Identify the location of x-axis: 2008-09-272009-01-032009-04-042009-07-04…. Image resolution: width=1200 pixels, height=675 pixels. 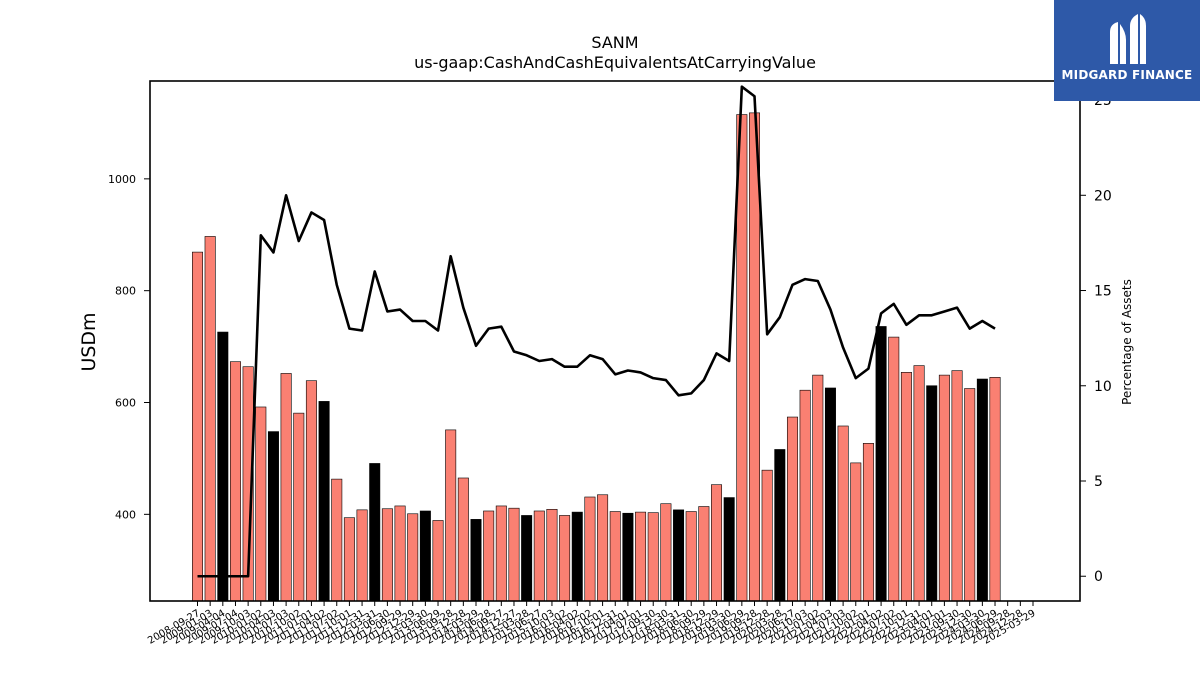
(592, 624).